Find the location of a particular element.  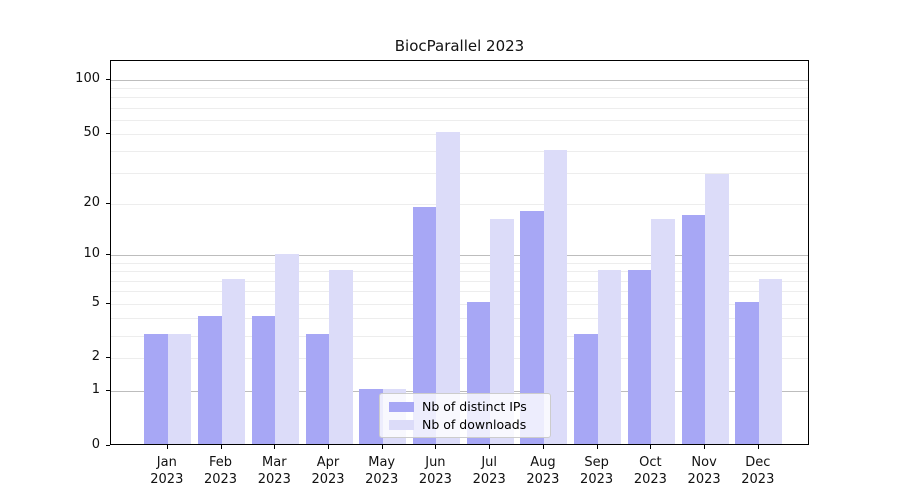

x-tick-month: Mar is located at coordinates (274, 462).